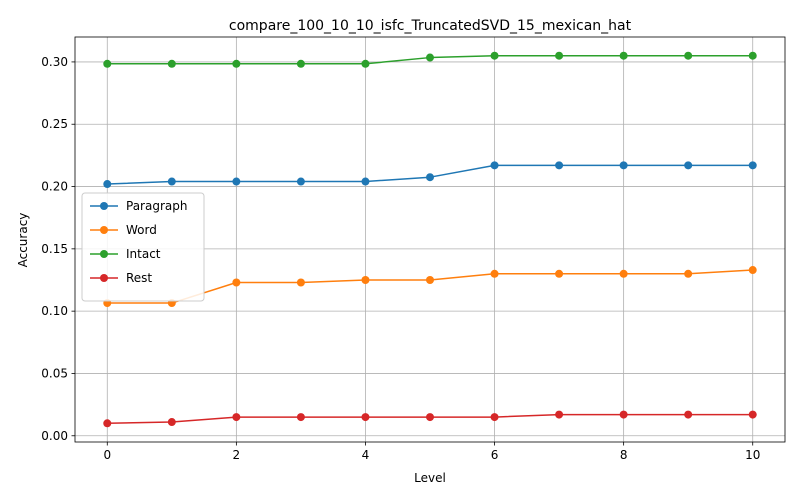 Image resolution: width=800 pixels, height=500 pixels. What do you see at coordinates (139, 278) in the screenshot?
I see `legend-label: Rest` at bounding box center [139, 278].